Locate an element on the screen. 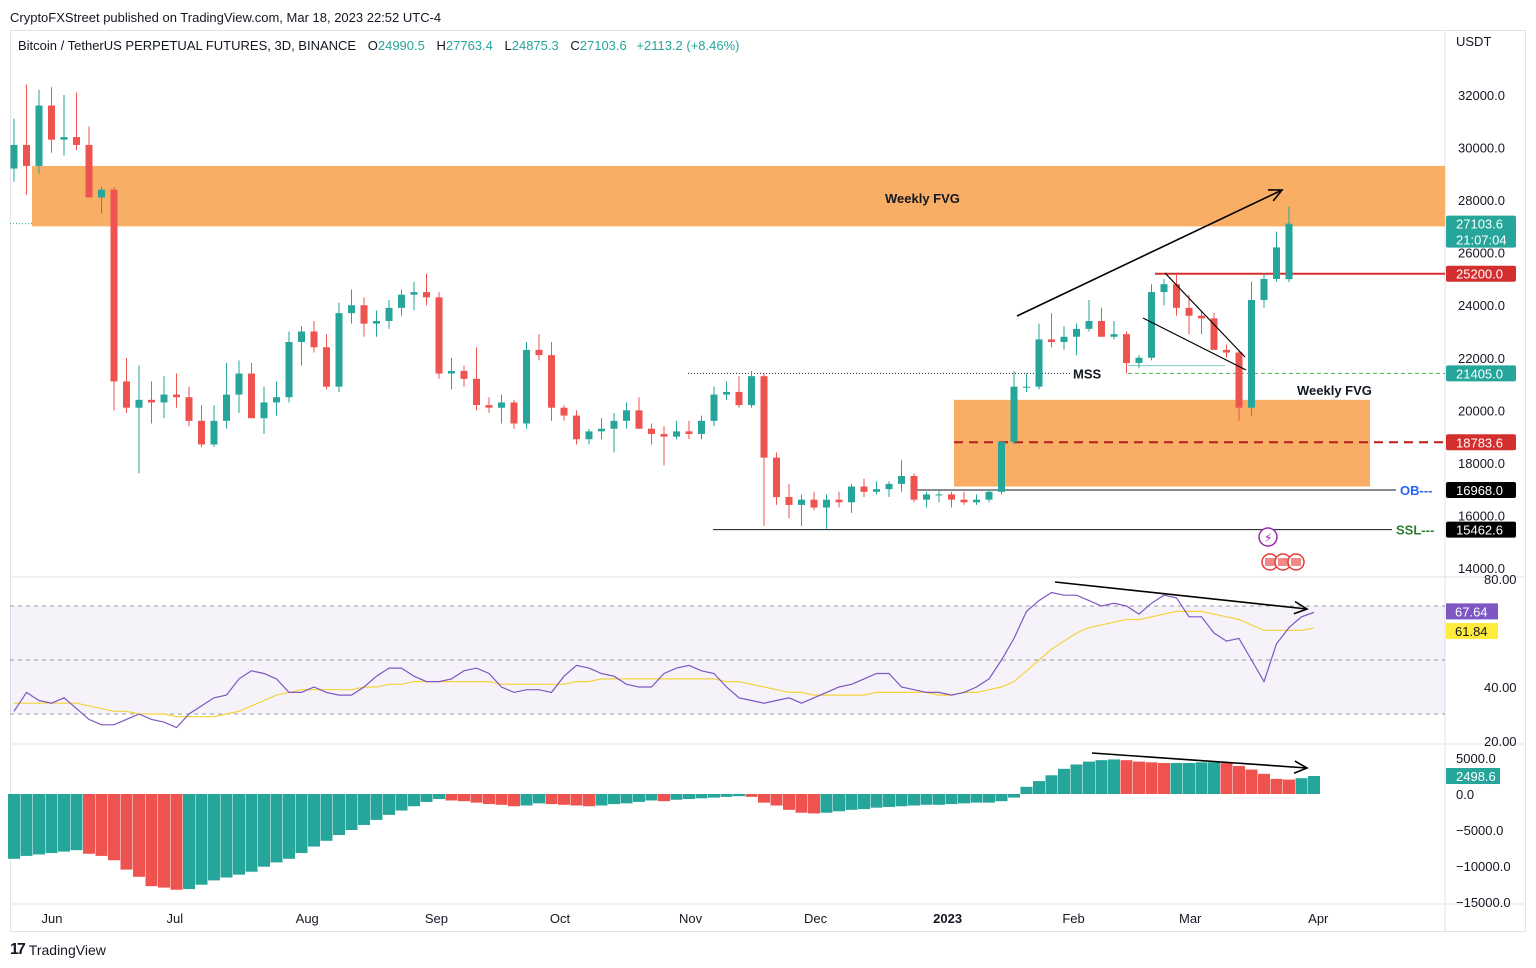 The width and height of the screenshot is (1536, 968). tradingview-logo: 17 TradingView is located at coordinates (58, 950).